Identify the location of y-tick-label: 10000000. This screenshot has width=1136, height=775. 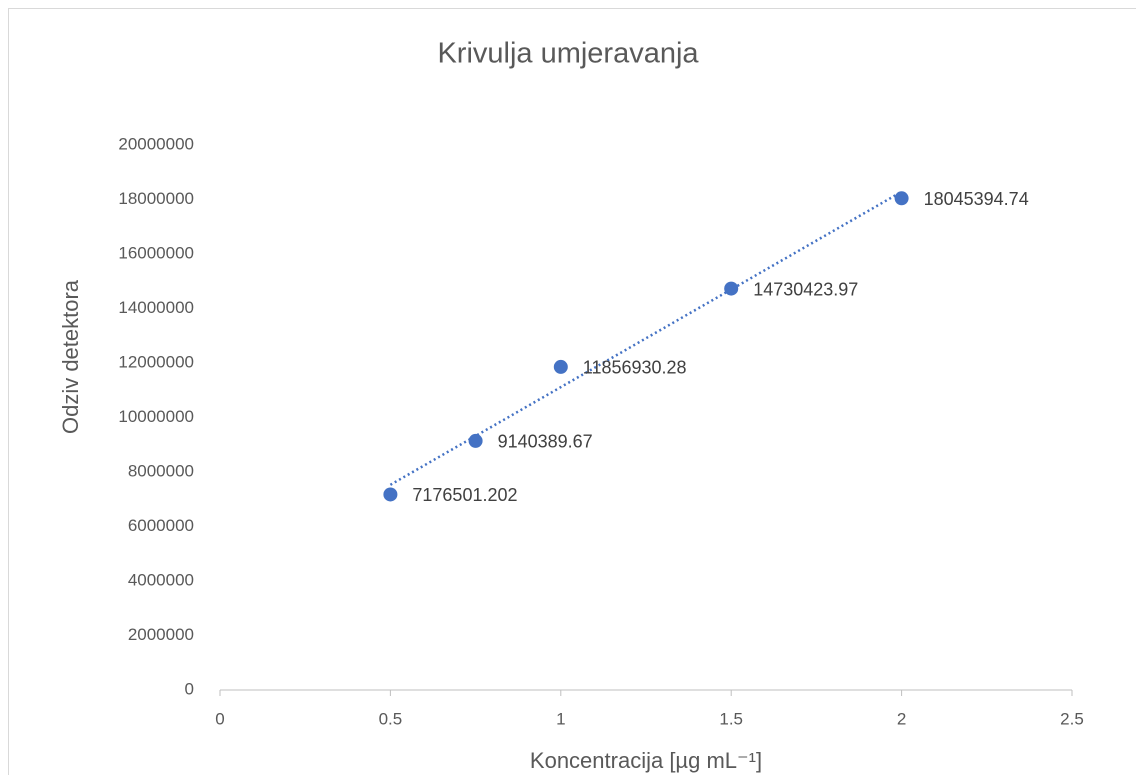
(156, 416).